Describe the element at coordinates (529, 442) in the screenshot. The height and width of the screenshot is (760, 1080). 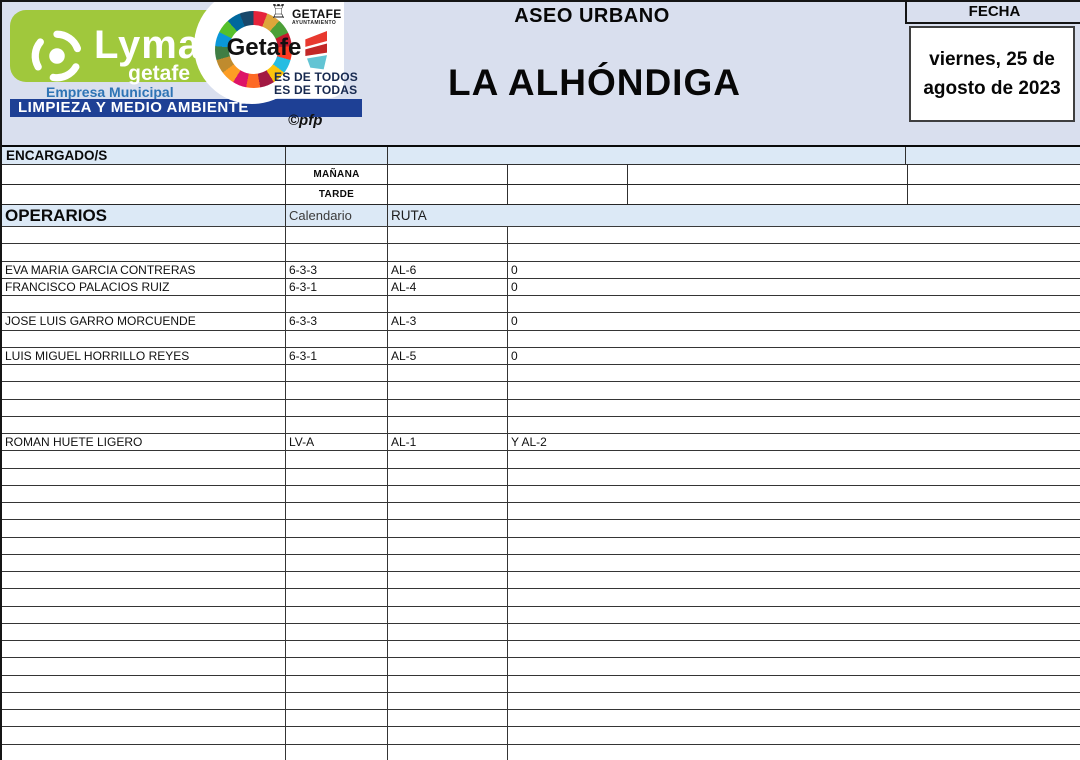
I see `cell-observaciones: Y AL-2` at that location.